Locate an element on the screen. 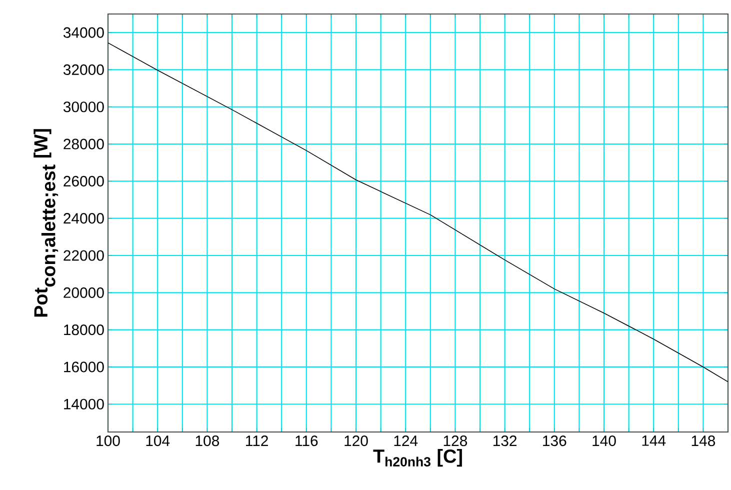 The image size is (731, 490). x-tick-label: 116 is located at coordinates (307, 441).